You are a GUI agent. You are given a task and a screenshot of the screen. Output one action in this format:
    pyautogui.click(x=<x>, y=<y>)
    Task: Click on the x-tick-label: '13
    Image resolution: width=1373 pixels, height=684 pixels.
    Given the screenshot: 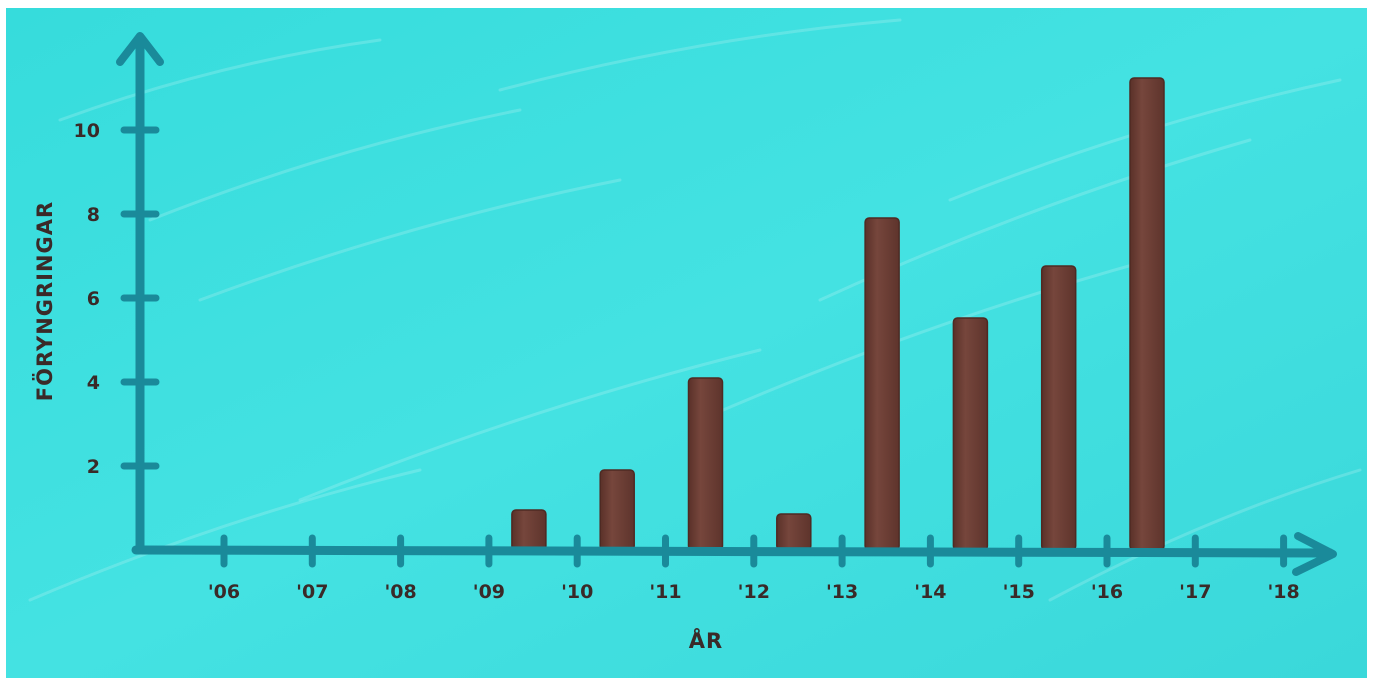 What is the action you would take?
    pyautogui.click(x=842, y=592)
    